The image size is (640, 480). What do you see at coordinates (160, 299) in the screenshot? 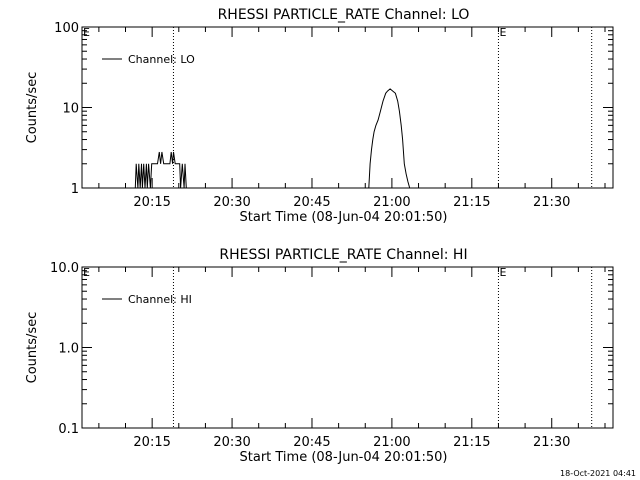
I see `legend-label-1: Channel: HI` at bounding box center [160, 299].